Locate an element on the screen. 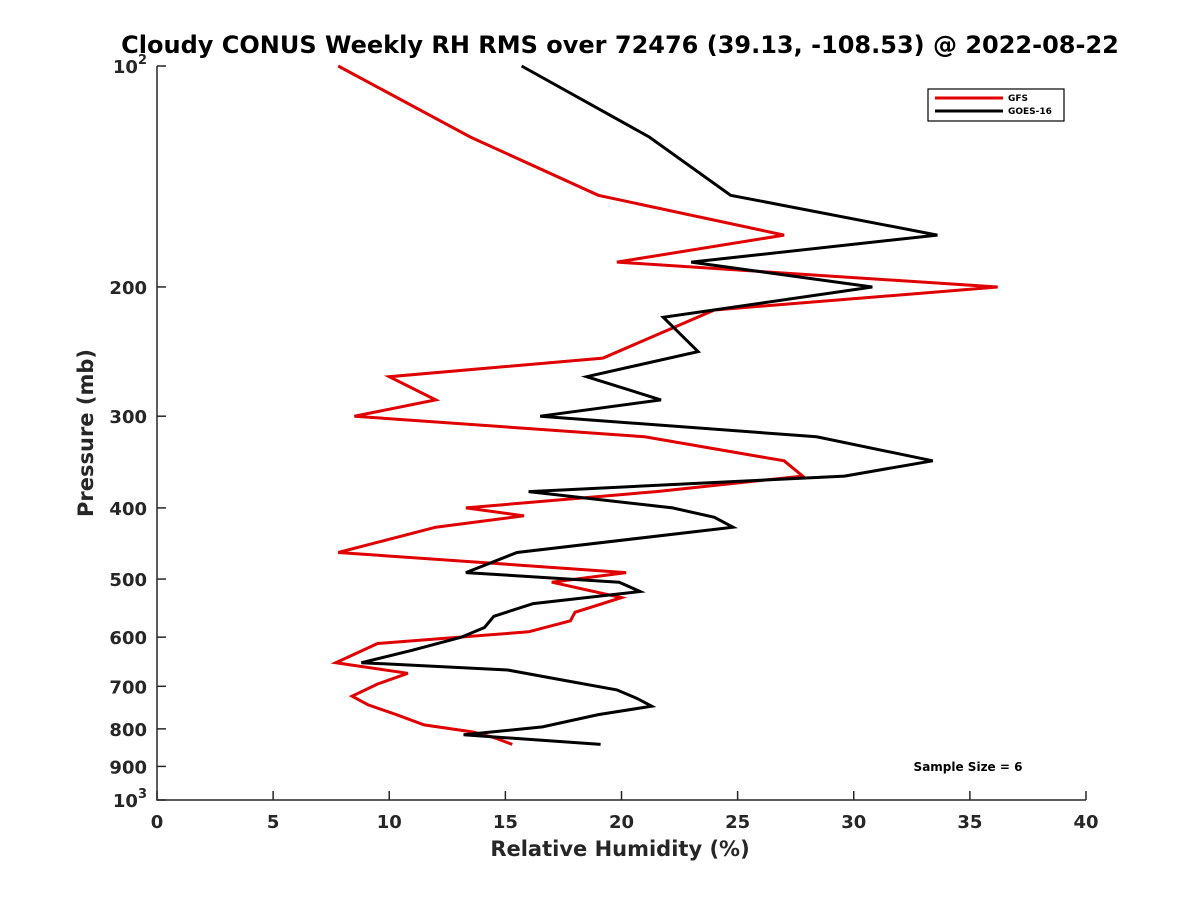 Image resolution: width=1200 pixels, height=900 pixels. legend-label: GOES-16 is located at coordinates (1030, 112).